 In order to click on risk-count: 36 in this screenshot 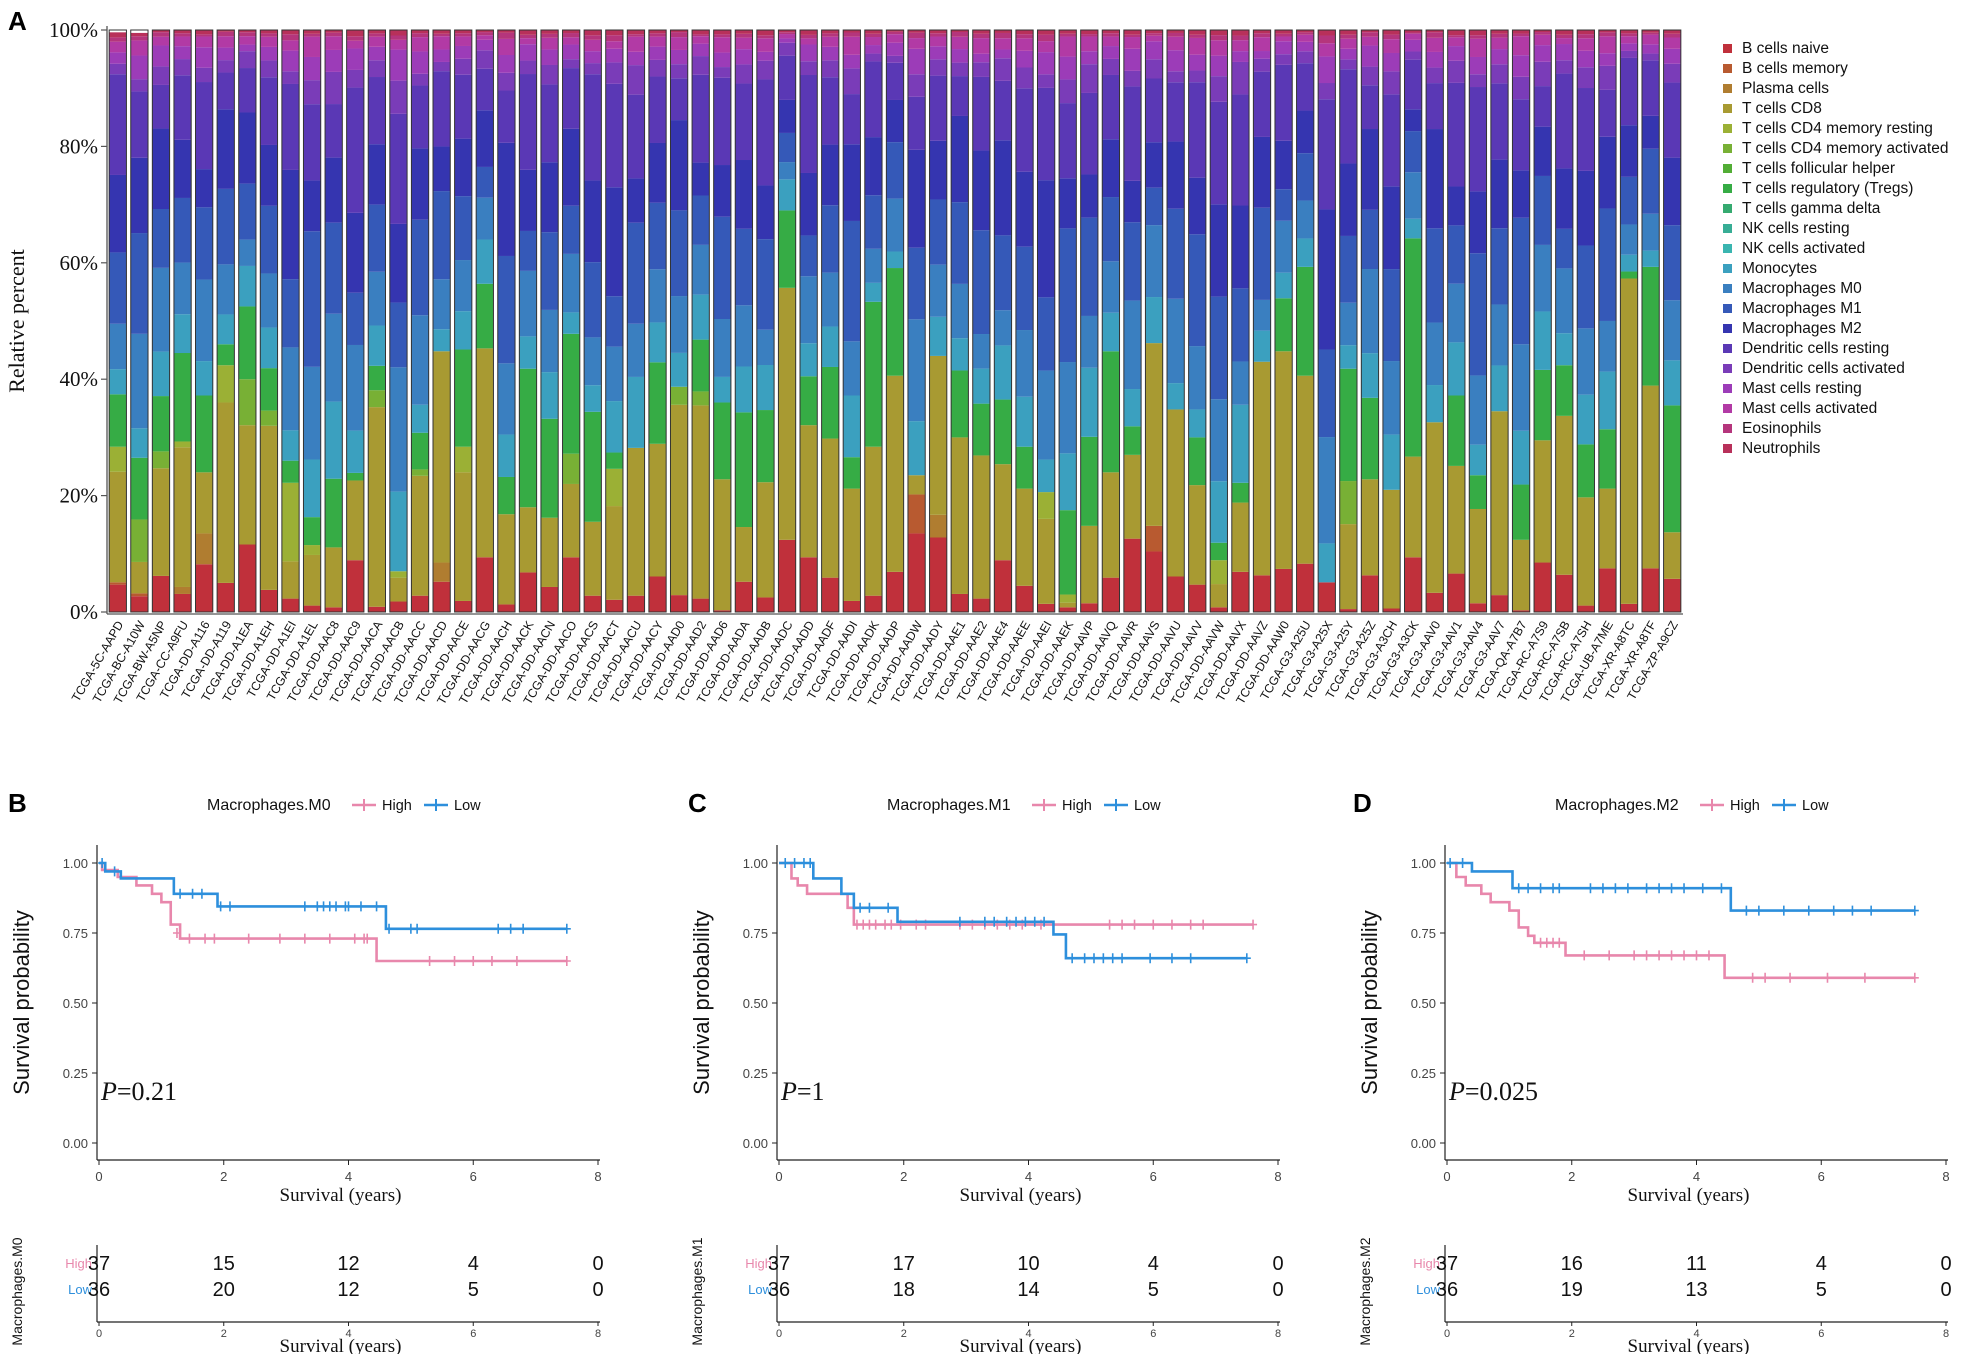, I will do `click(1447, 1290)`.